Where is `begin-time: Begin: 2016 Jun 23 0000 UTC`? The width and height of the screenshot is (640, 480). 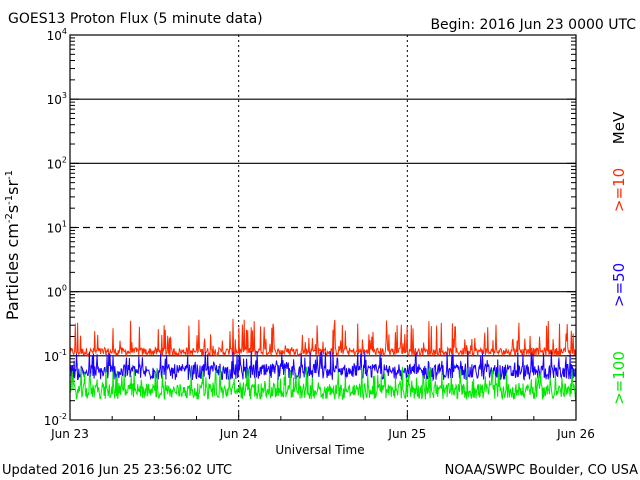
begin-time: Begin: 2016 Jun 23 0000 UTC is located at coordinates (533, 25).